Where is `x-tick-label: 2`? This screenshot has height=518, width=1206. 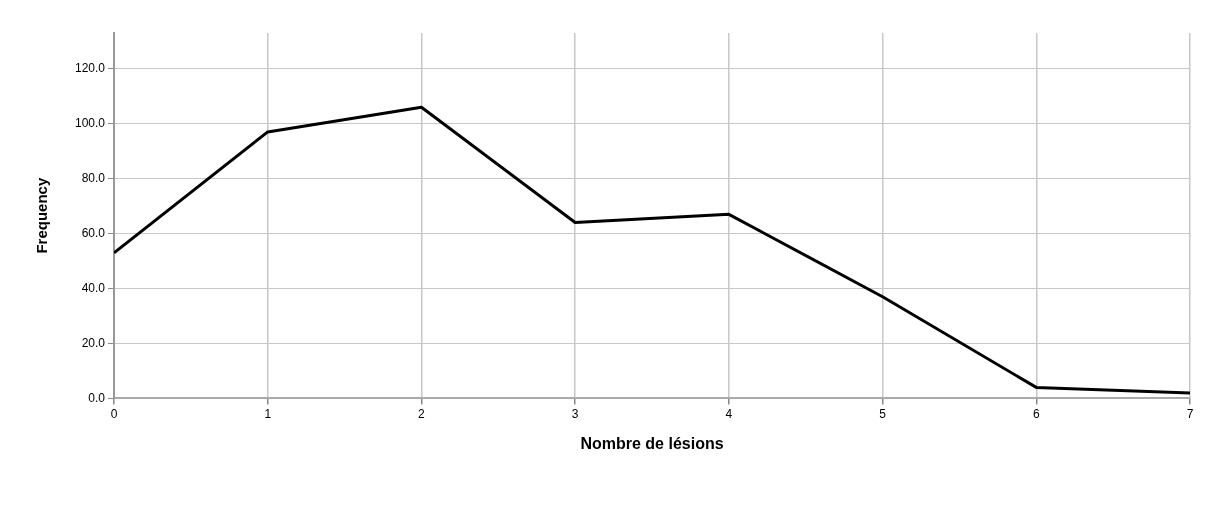
x-tick-label: 2 is located at coordinates (422, 413).